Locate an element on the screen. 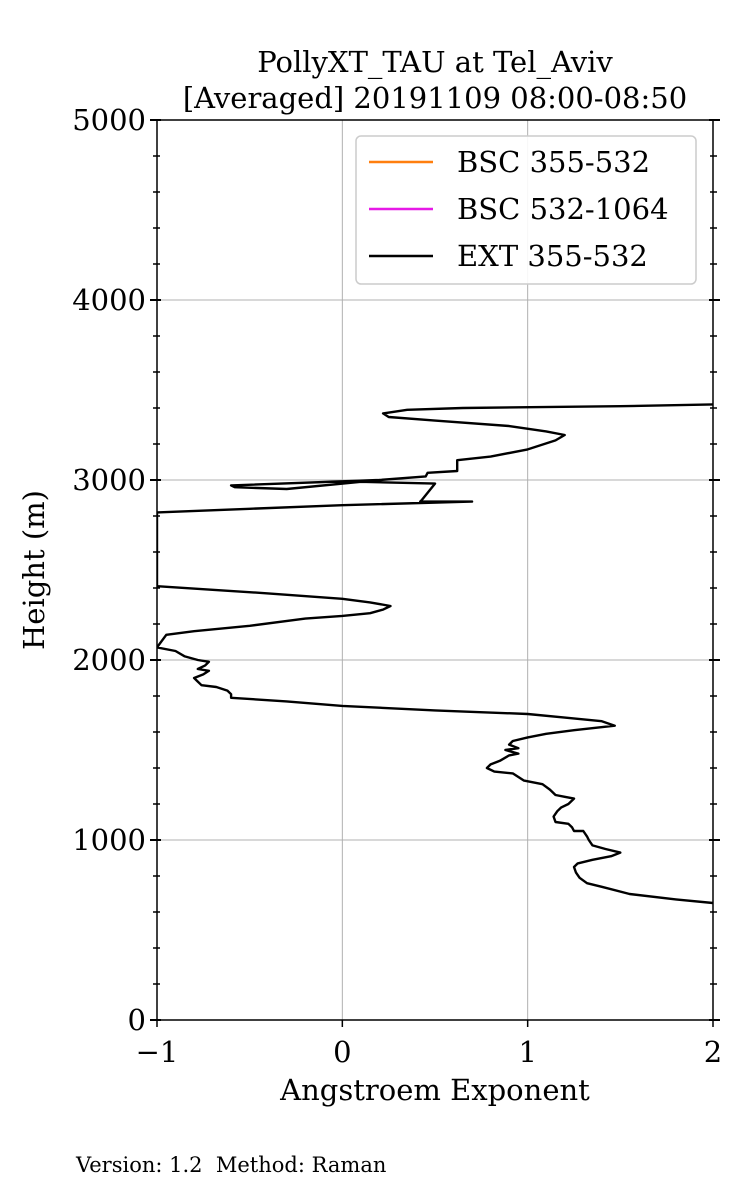 Image resolution: width=750 pixels, height=1200 pixels. footer-version-method: Version: 1.2 Method: Raman is located at coordinates (231, 1165).